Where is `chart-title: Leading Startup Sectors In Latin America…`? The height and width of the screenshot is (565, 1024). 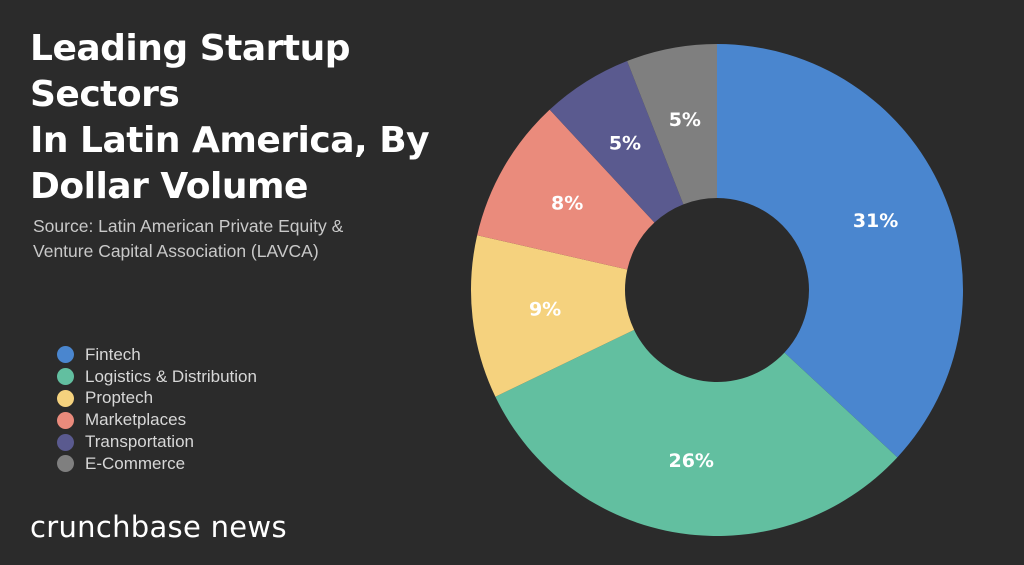 chart-title: Leading Startup Sectors In Latin America… is located at coordinates (250, 118).